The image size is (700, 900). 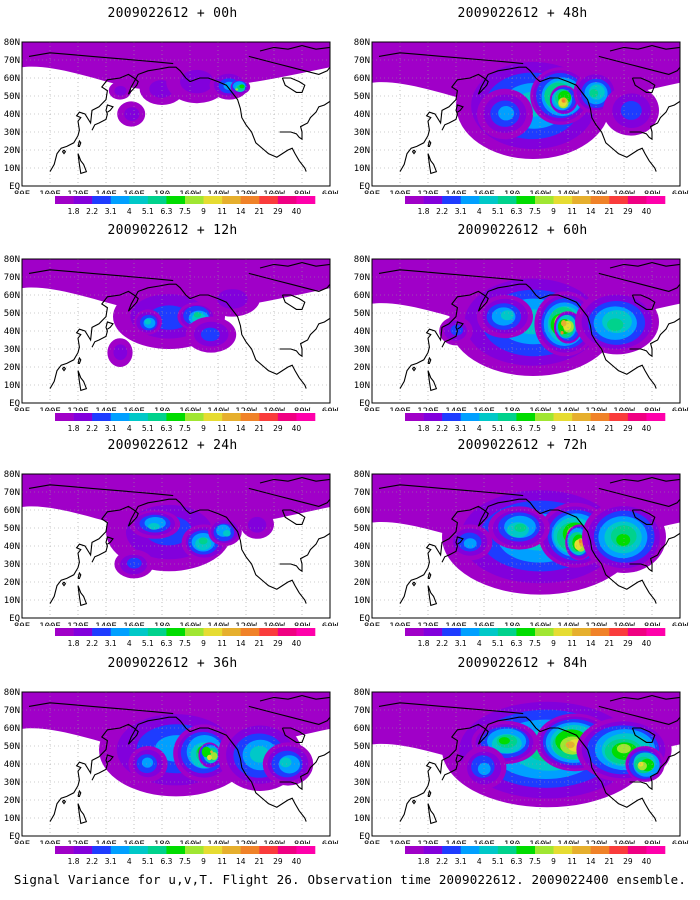 What do you see at coordinates (647, 861) in the screenshot?
I see `colorbar-label: 40` at bounding box center [647, 861].